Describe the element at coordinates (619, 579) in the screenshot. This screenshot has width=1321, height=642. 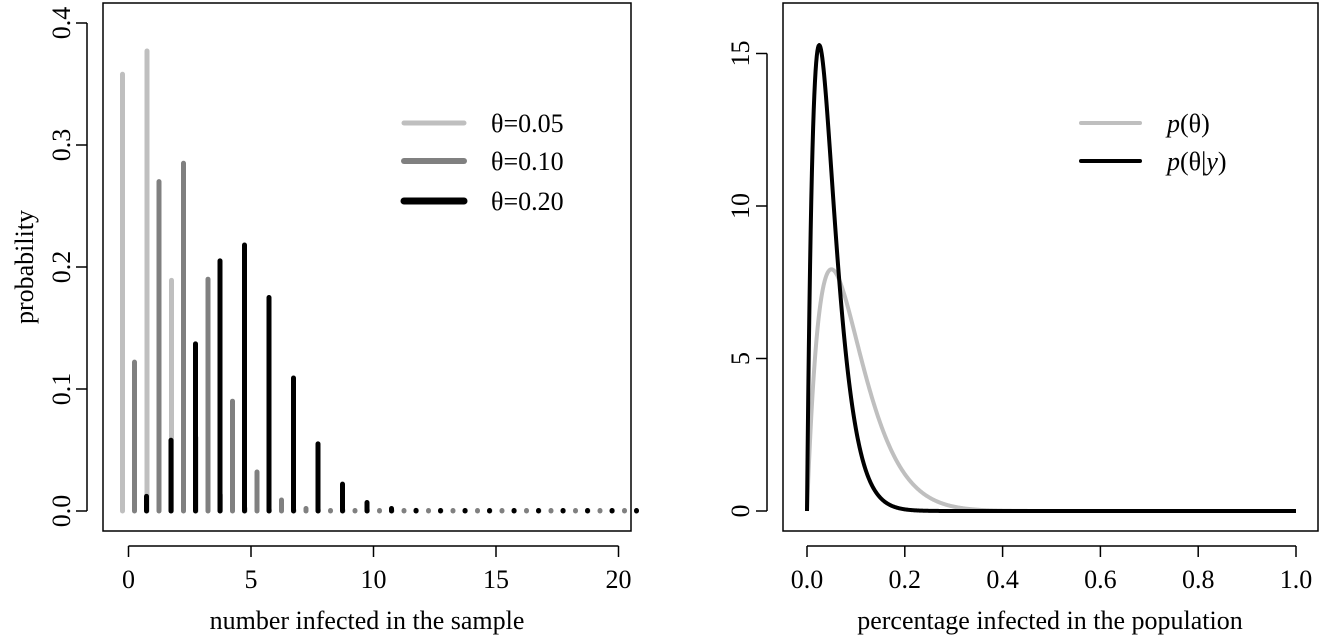
I see `left-x-tick-label: 20` at that location.